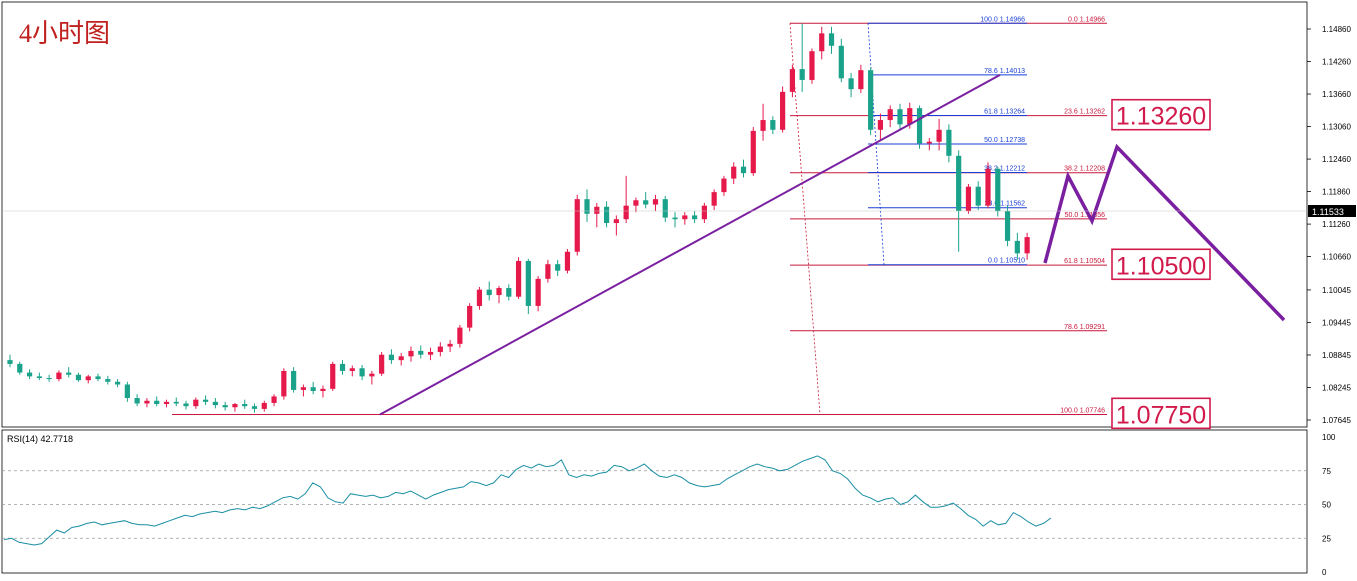 The width and height of the screenshot is (1357, 581). I want to click on fib-blue-label: 100.0 1.14966, so click(1002, 19).